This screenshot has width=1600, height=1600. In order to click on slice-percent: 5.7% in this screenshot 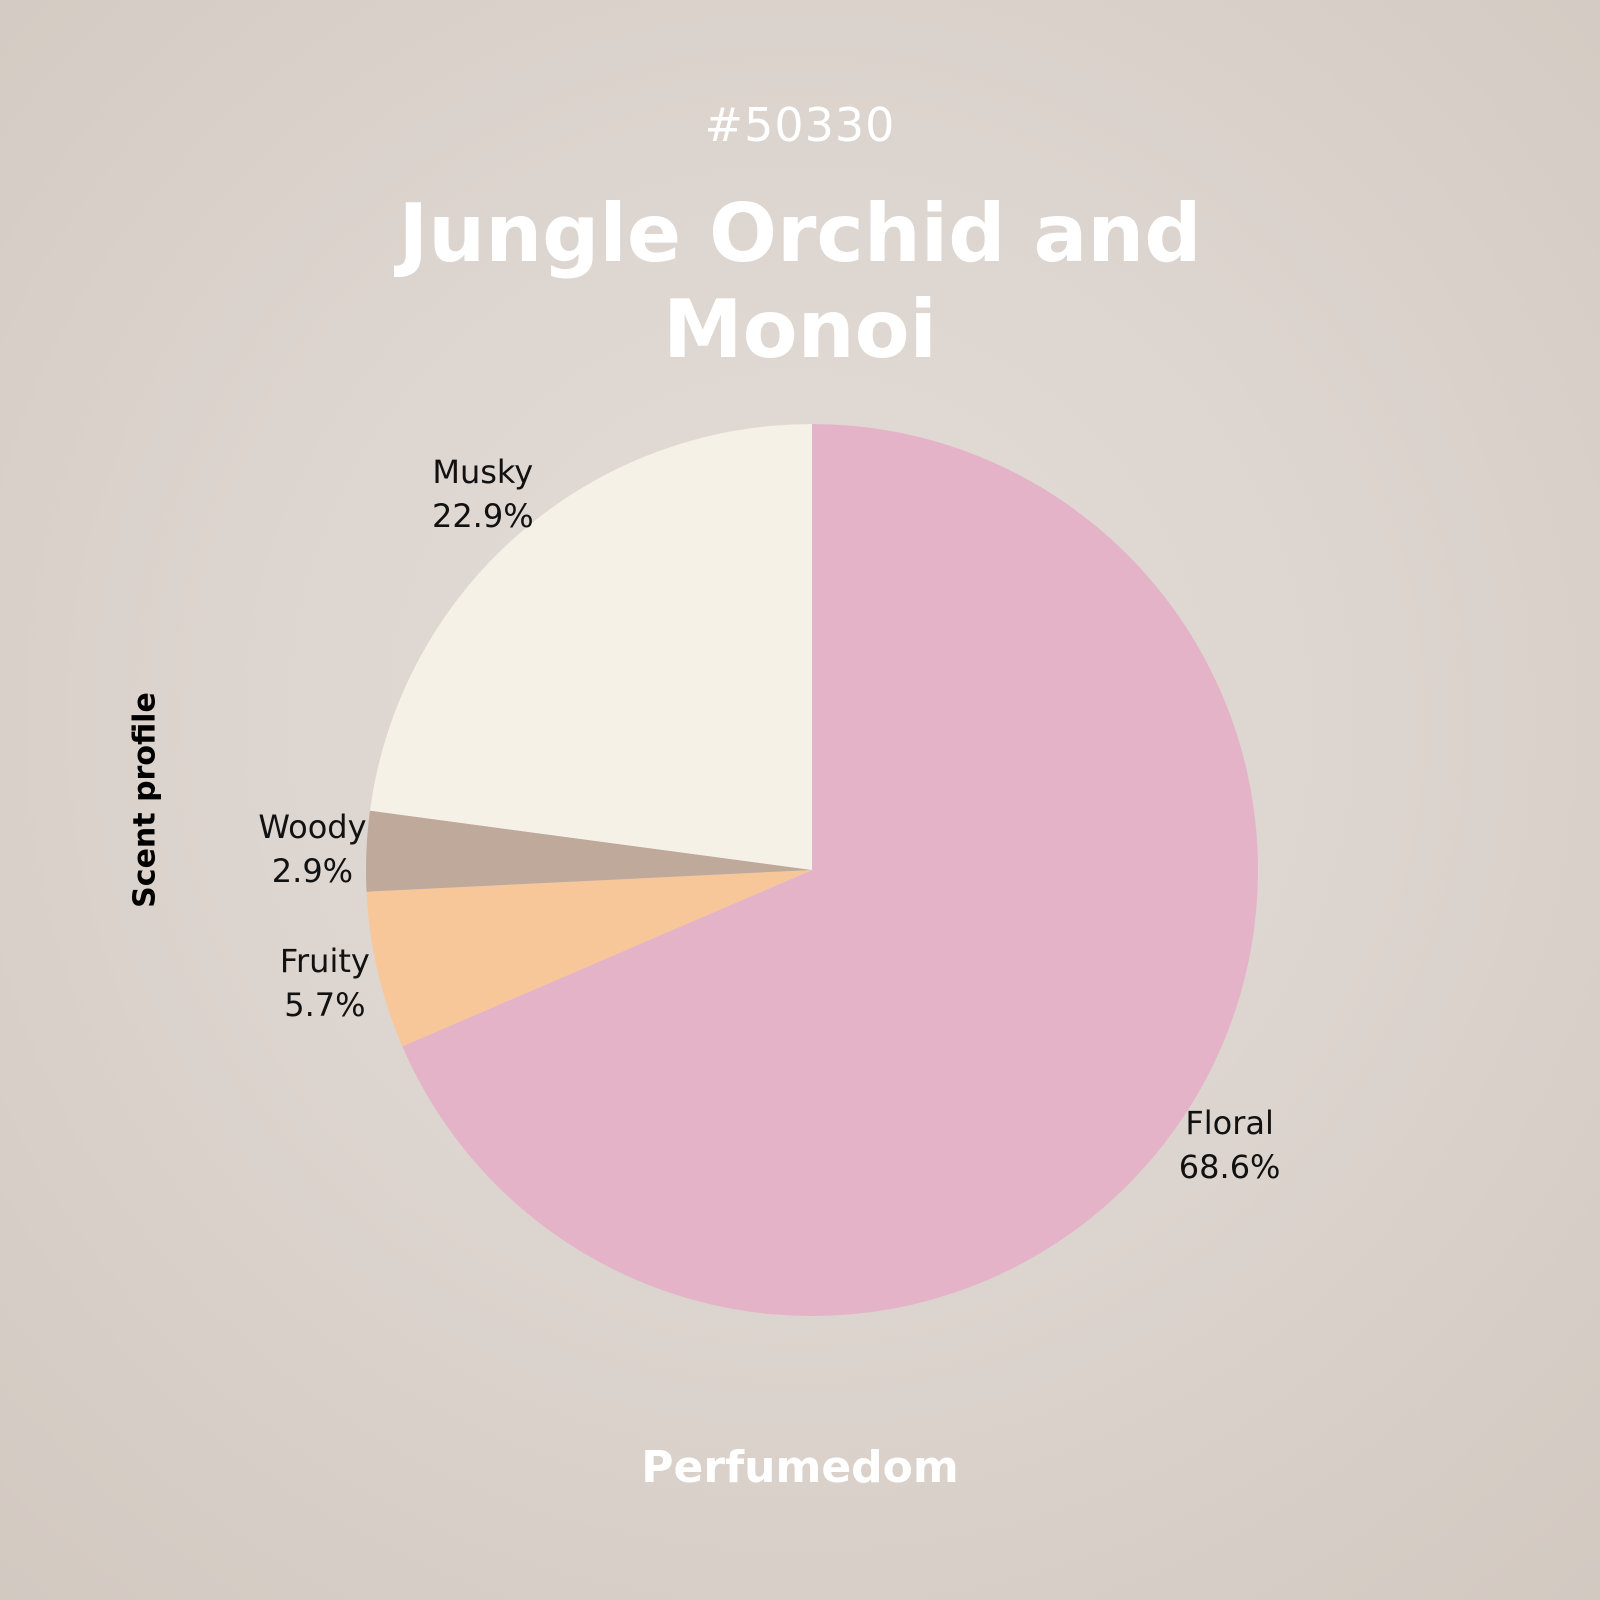, I will do `click(325, 1004)`.